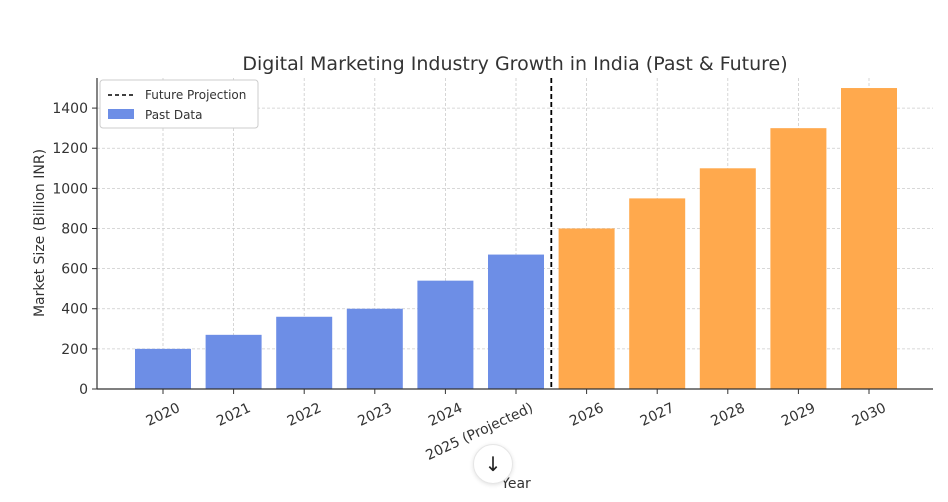  Describe the element at coordinates (515, 484) in the screenshot. I see `x-axis-label: Year` at that location.